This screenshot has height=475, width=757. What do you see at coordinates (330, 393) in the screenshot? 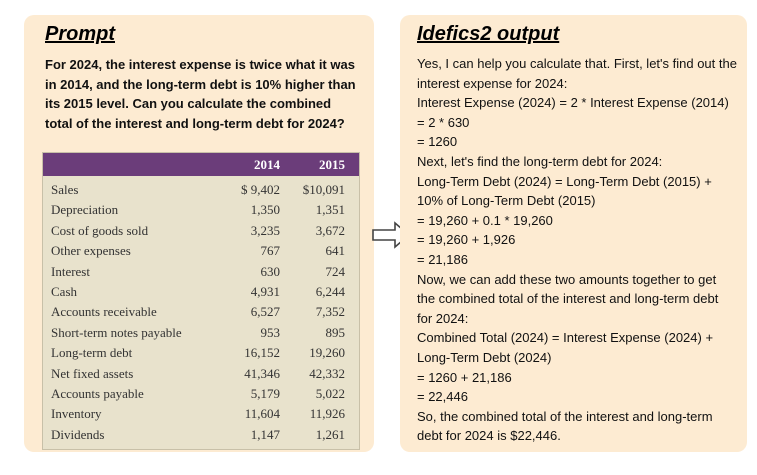
I see `value-2015: 5,022` at bounding box center [330, 393].